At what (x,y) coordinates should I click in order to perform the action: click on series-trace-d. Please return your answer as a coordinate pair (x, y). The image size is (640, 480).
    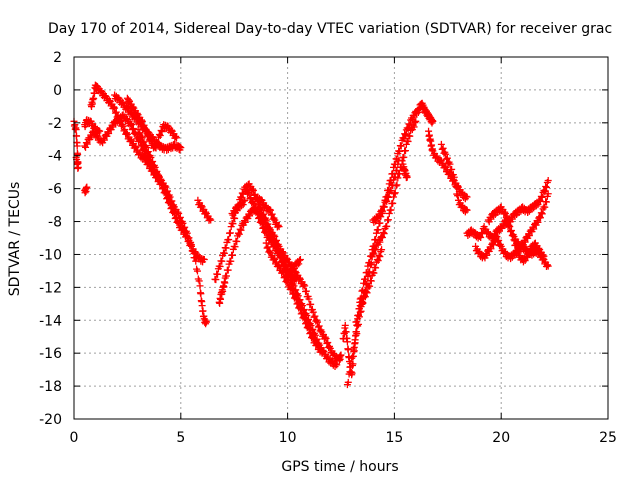
    Looking at the image, I should click on (147, 173).